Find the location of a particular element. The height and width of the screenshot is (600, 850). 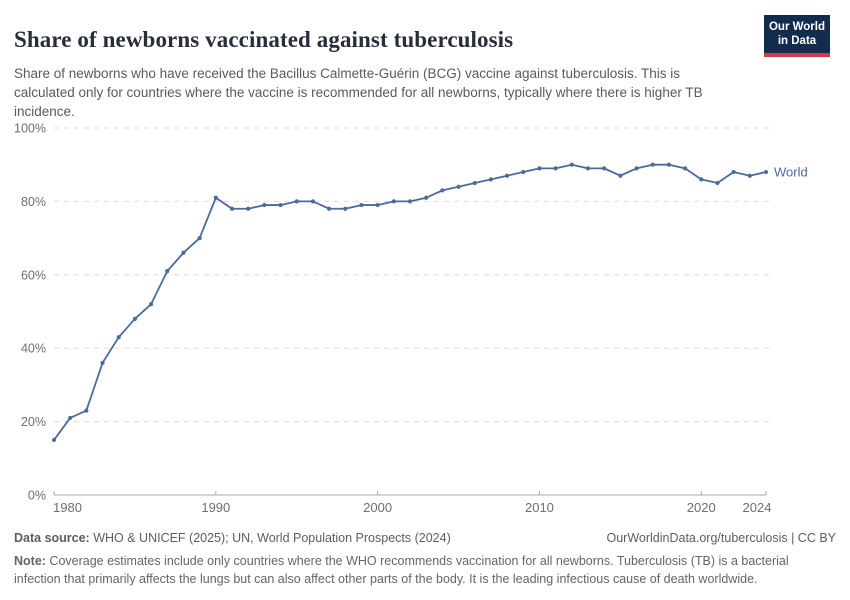

data-point-1989 is located at coordinates (199, 238).